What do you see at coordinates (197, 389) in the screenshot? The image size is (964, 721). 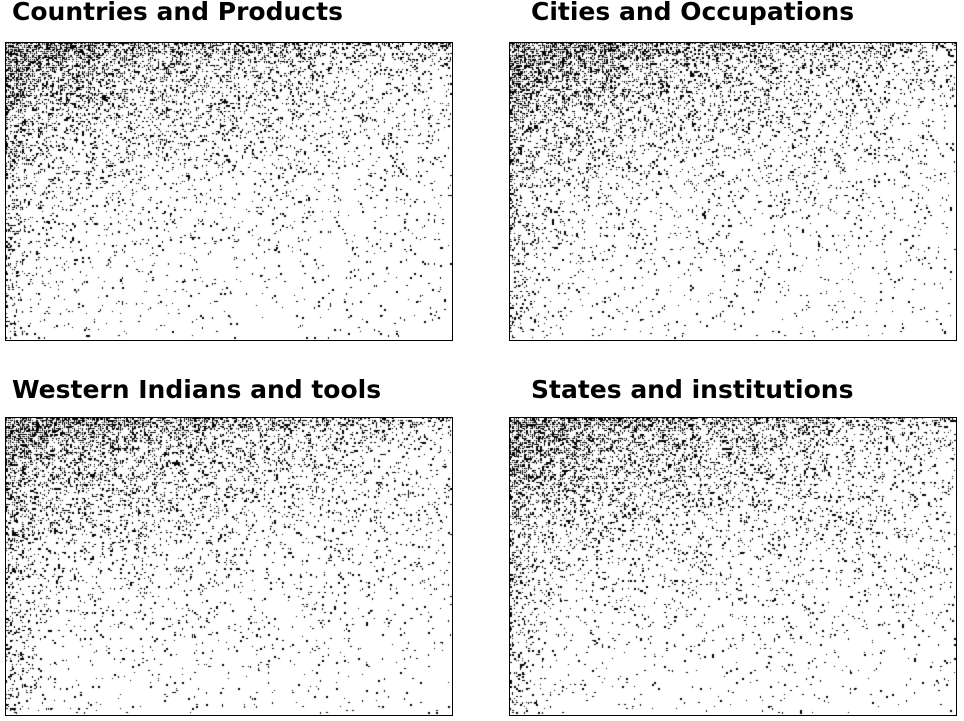 I see `chart-title: Western Indians and tools` at bounding box center [197, 389].